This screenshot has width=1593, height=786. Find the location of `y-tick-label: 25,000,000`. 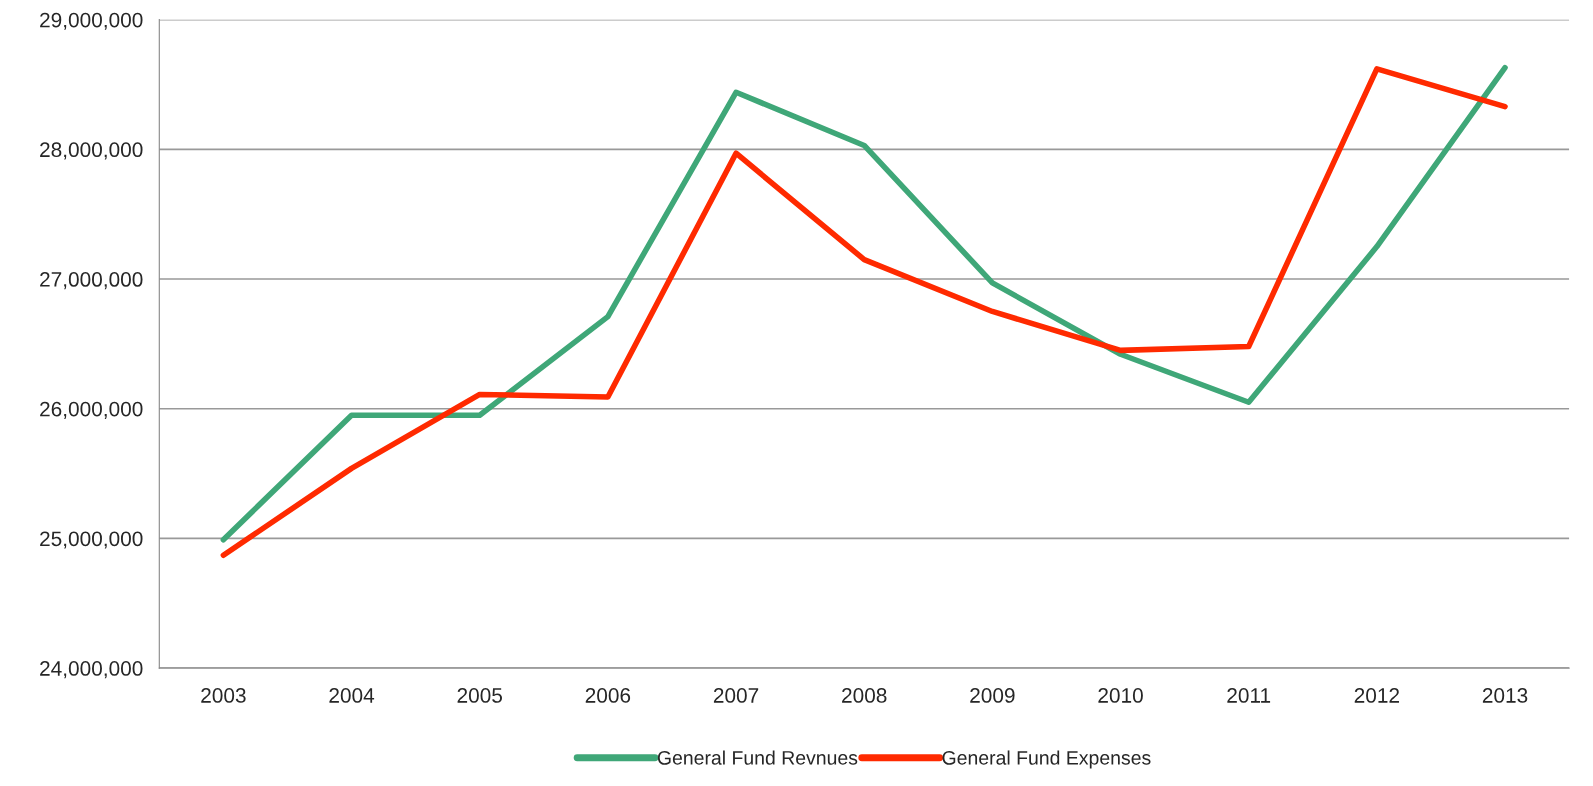

y-tick-label: 25,000,000 is located at coordinates (91, 540).